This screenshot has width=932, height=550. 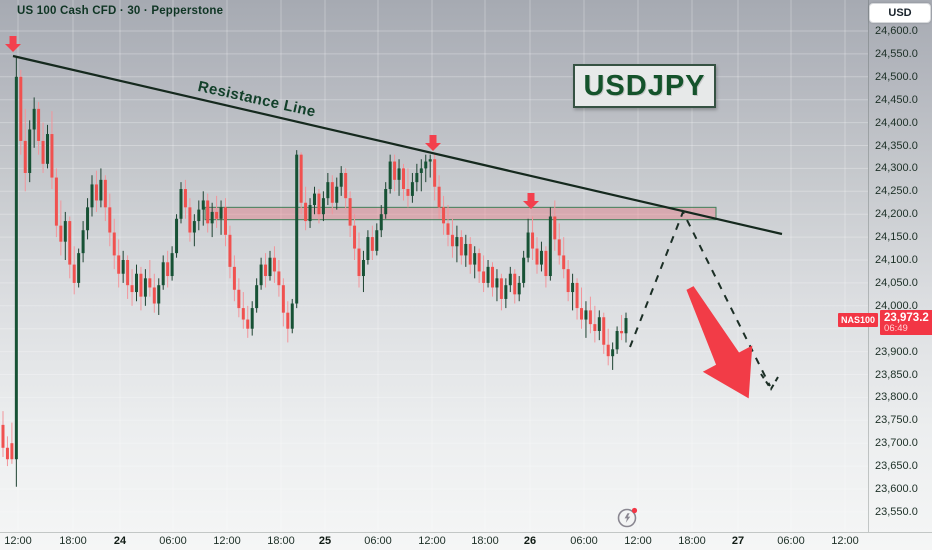 I want to click on projection-arrowhead, so click(x=769, y=382).